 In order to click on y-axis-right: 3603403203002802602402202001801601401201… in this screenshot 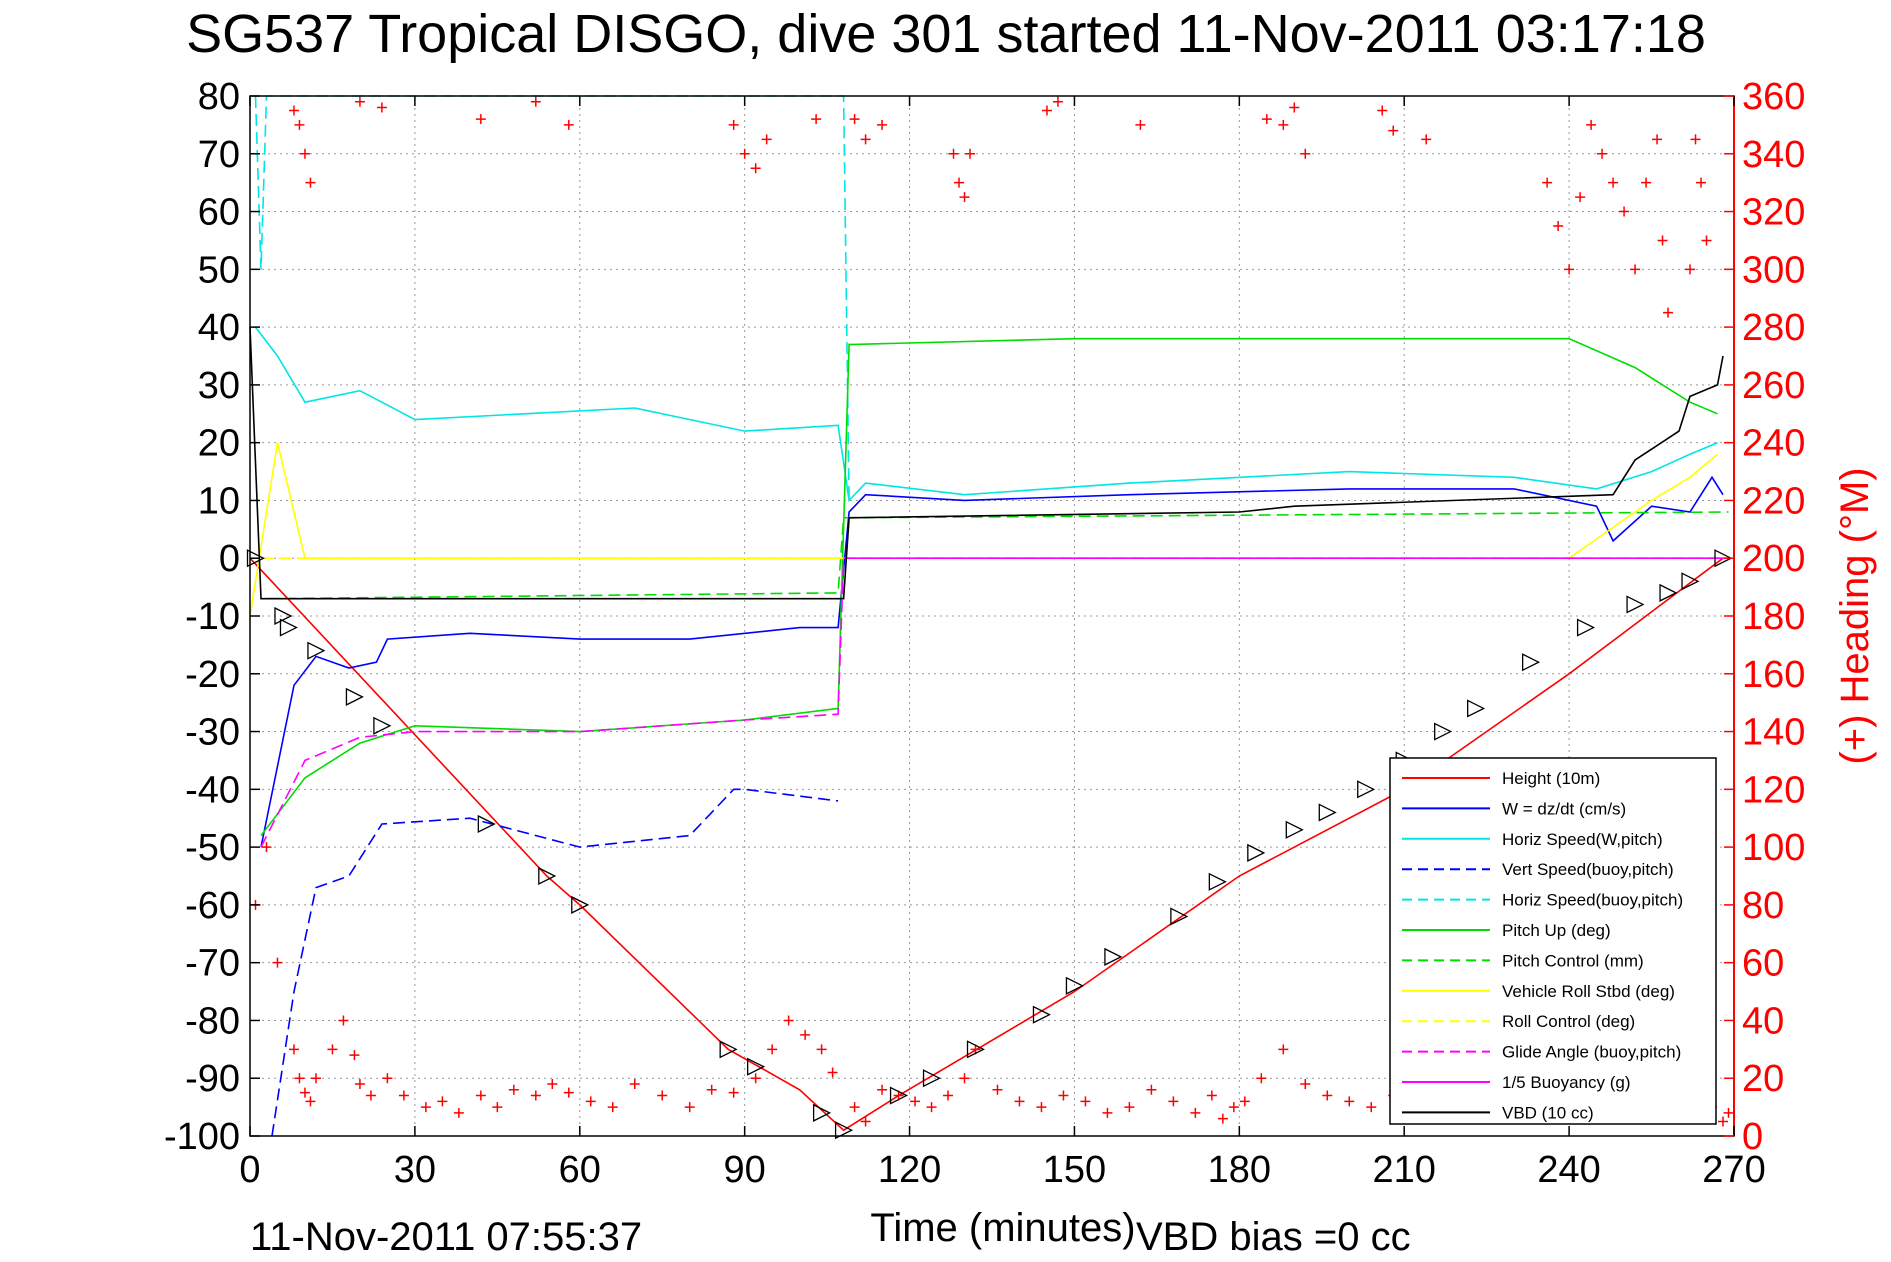, I will do `click(1764, 617)`.